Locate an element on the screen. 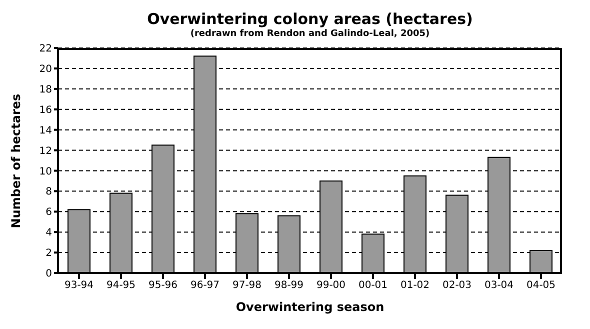 This screenshot has width=590, height=329. y-tick-label: 10 is located at coordinates (45, 172).